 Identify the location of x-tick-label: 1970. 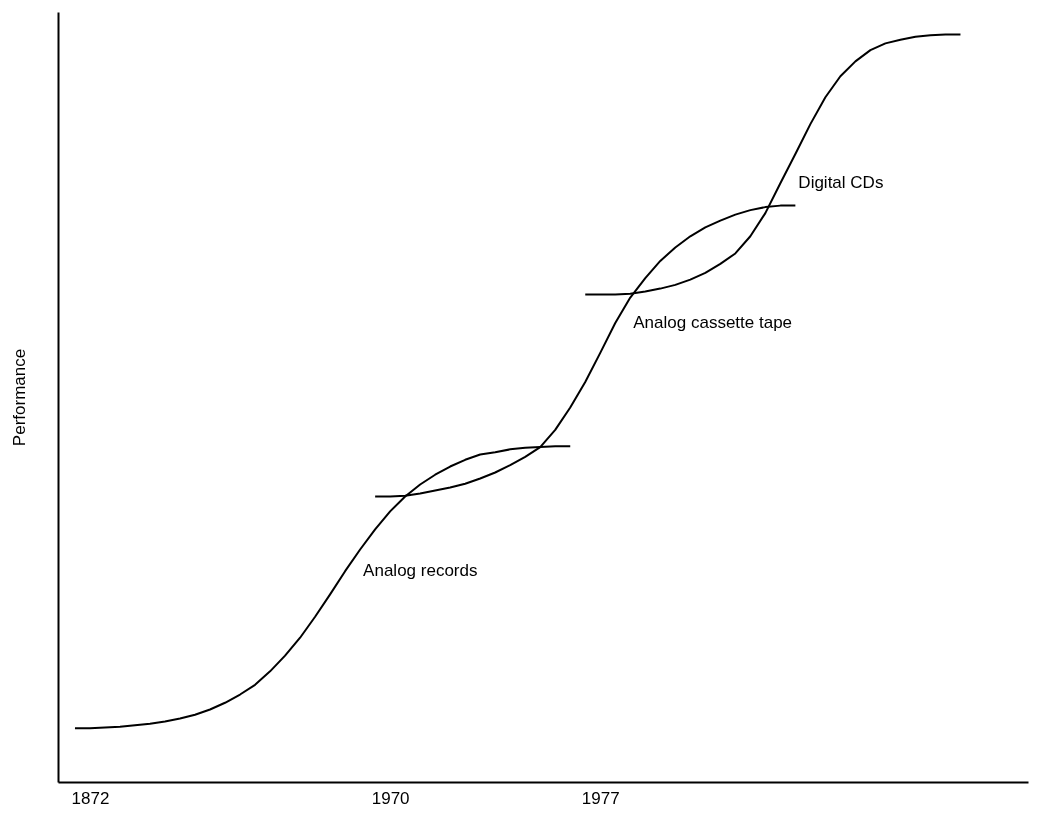
(390, 798).